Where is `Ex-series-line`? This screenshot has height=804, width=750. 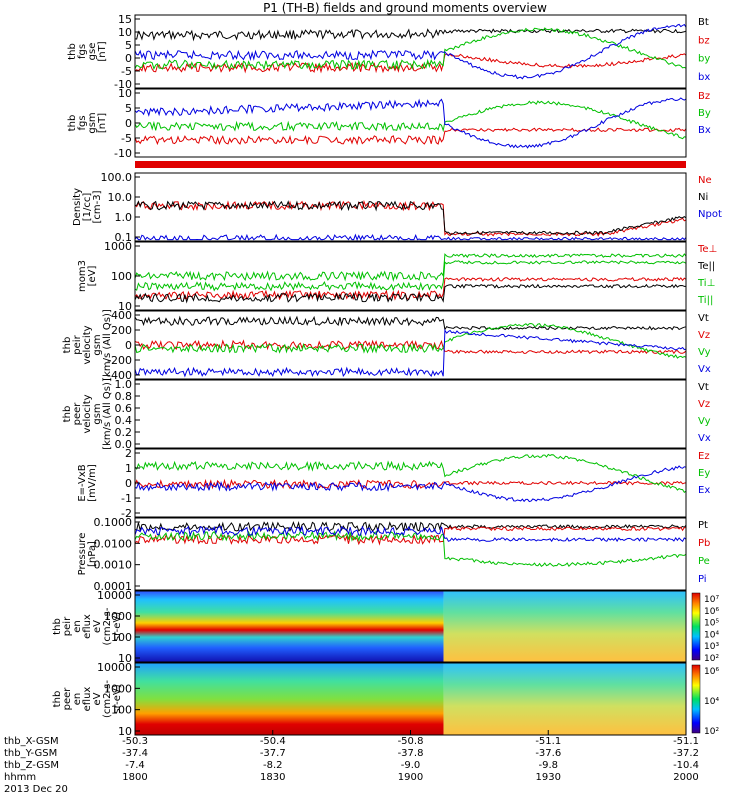 Ex-series-line is located at coordinates (410, 484).